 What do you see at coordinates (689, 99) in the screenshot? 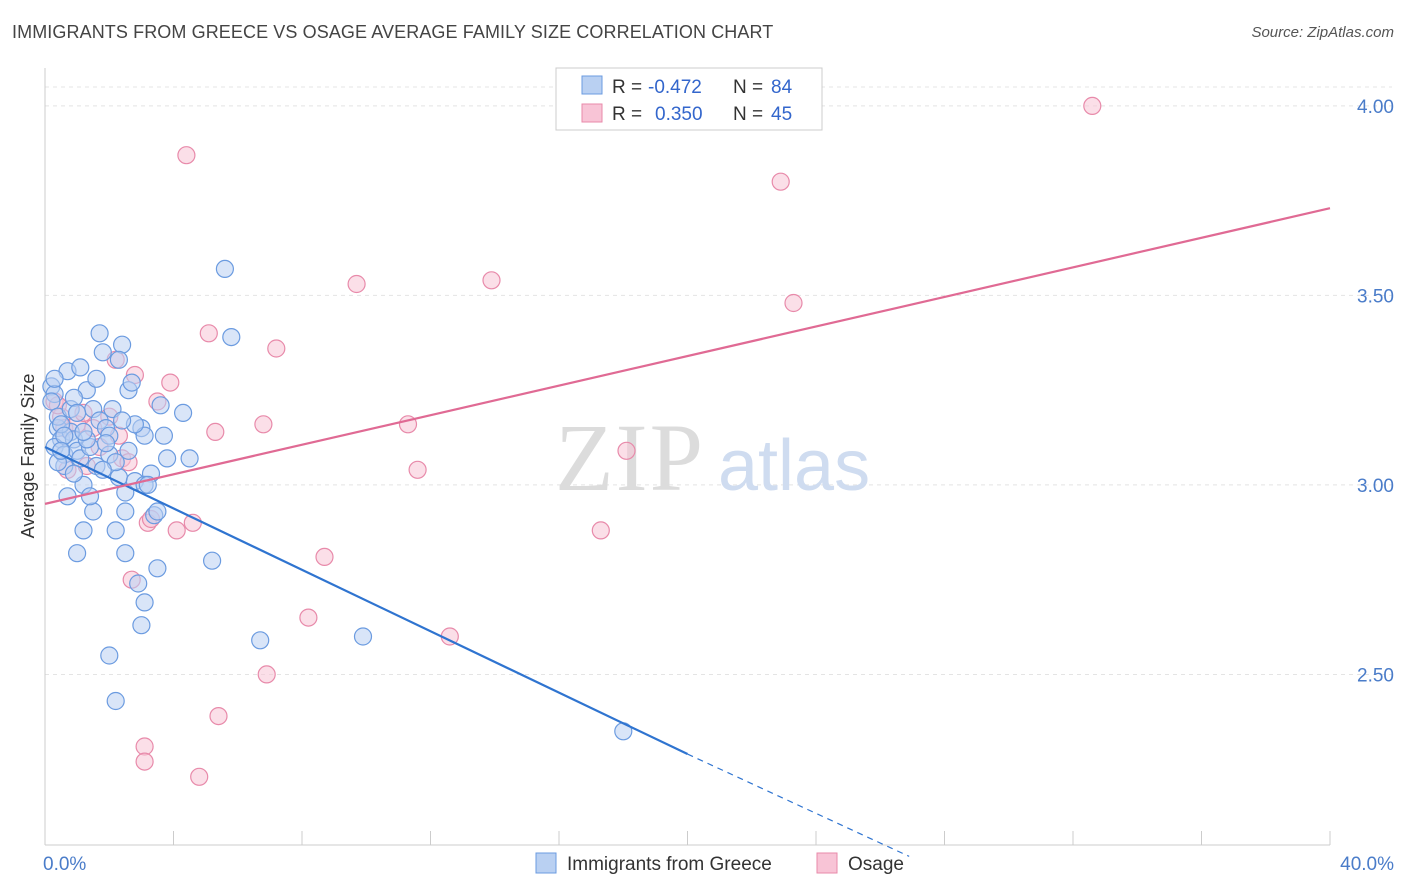
I see `legend: R = -0.472 N = 84 R = 0.350 N = 45` at bounding box center [689, 99].